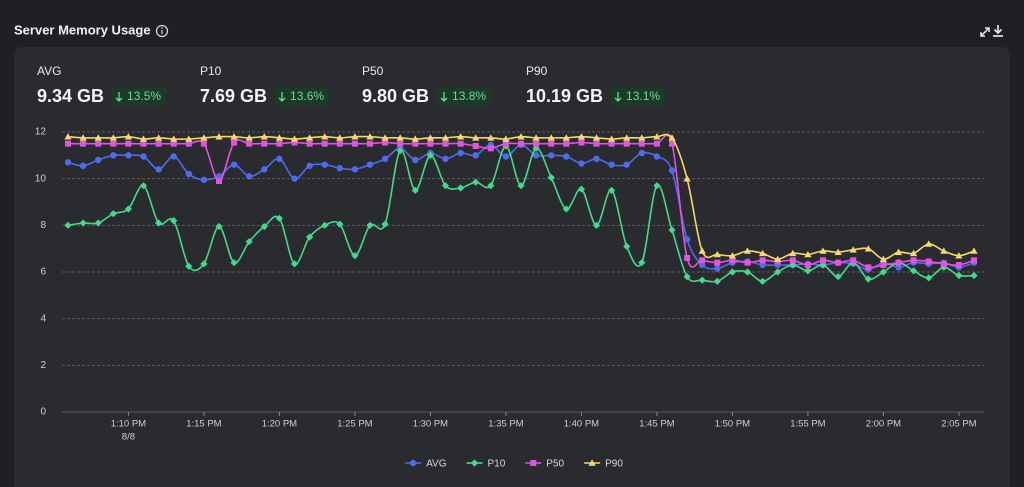 This screenshot has width=1024, height=487. Describe the element at coordinates (82, 29) in the screenshot. I see `panel-title: Server Memory Usage` at that location.